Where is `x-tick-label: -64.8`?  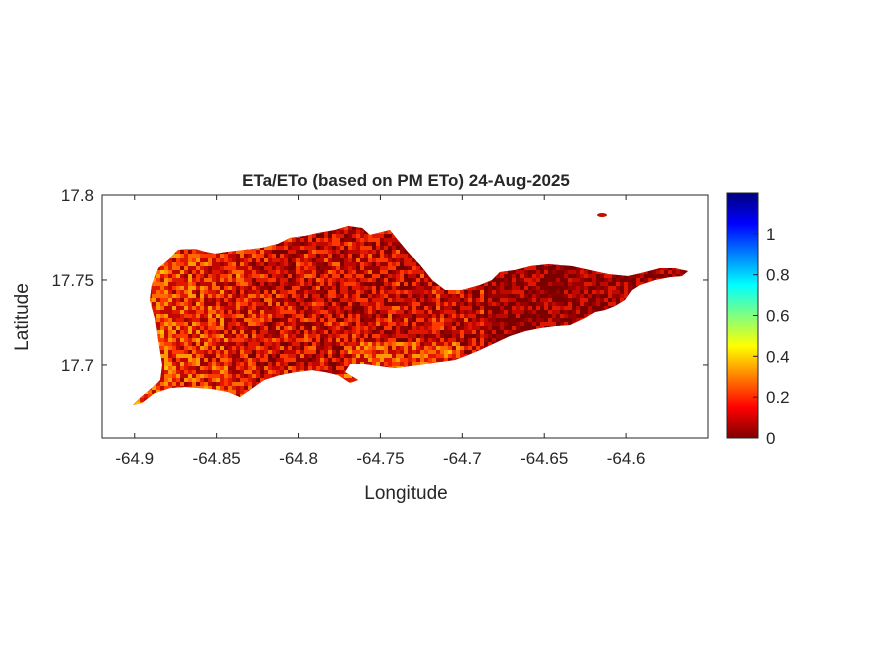 x-tick-label: -64.8 is located at coordinates (298, 458).